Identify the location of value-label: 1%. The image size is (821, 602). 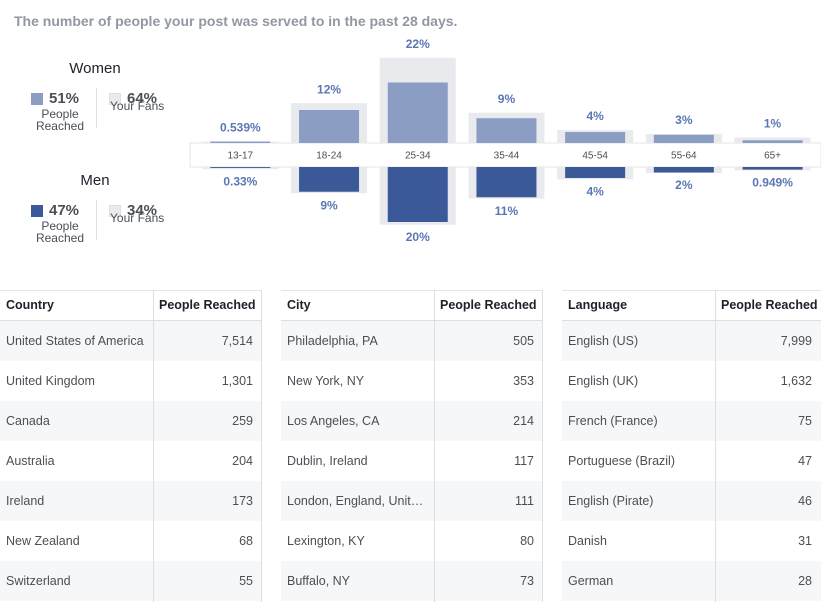
(773, 124).